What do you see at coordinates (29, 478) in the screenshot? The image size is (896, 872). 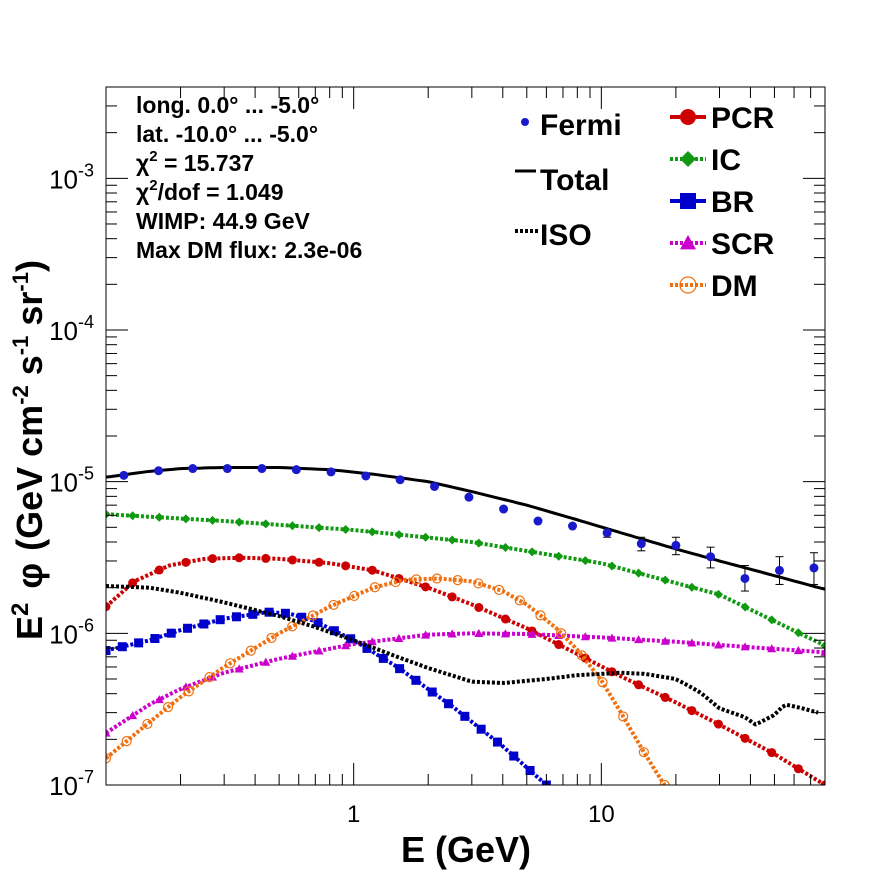 I see `y-axis-title-units: (GeV cm` at bounding box center [29, 478].